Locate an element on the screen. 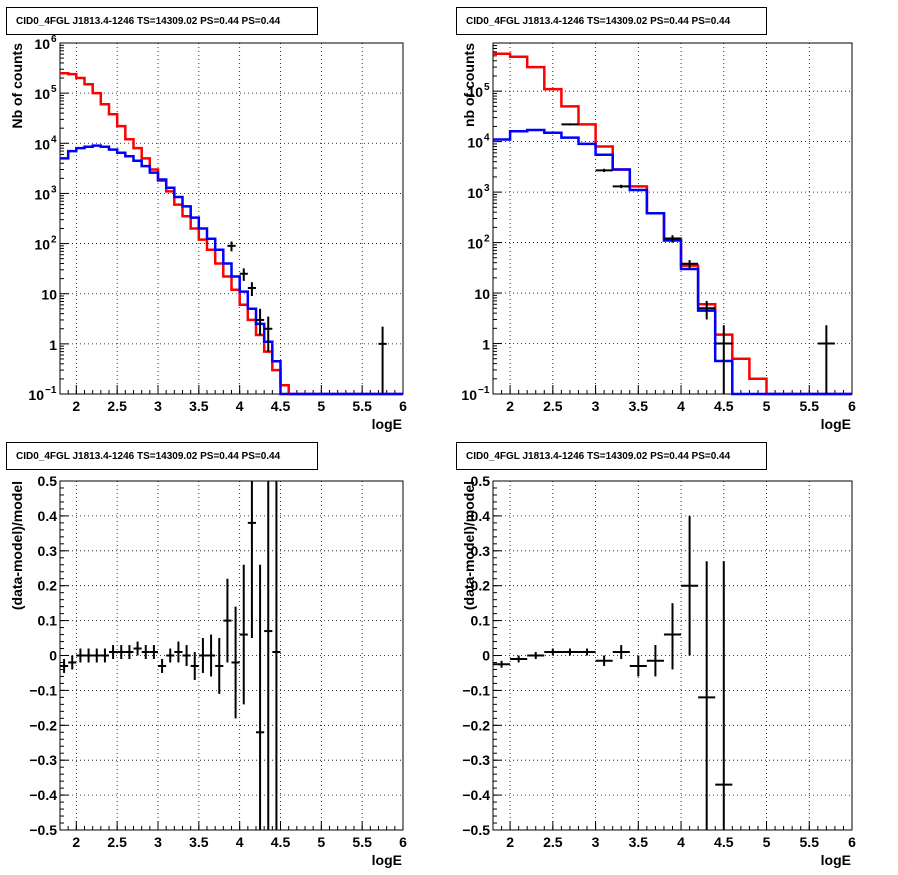  series-data-points is located at coordinates (170, 655).